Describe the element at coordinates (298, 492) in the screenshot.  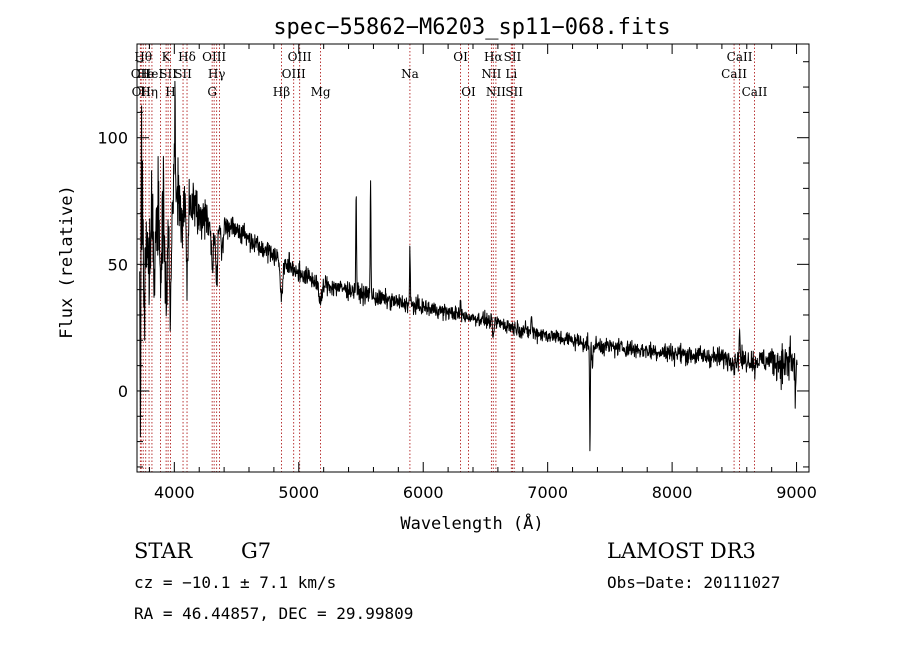
I see `x-tick-label: 5000` at that location.